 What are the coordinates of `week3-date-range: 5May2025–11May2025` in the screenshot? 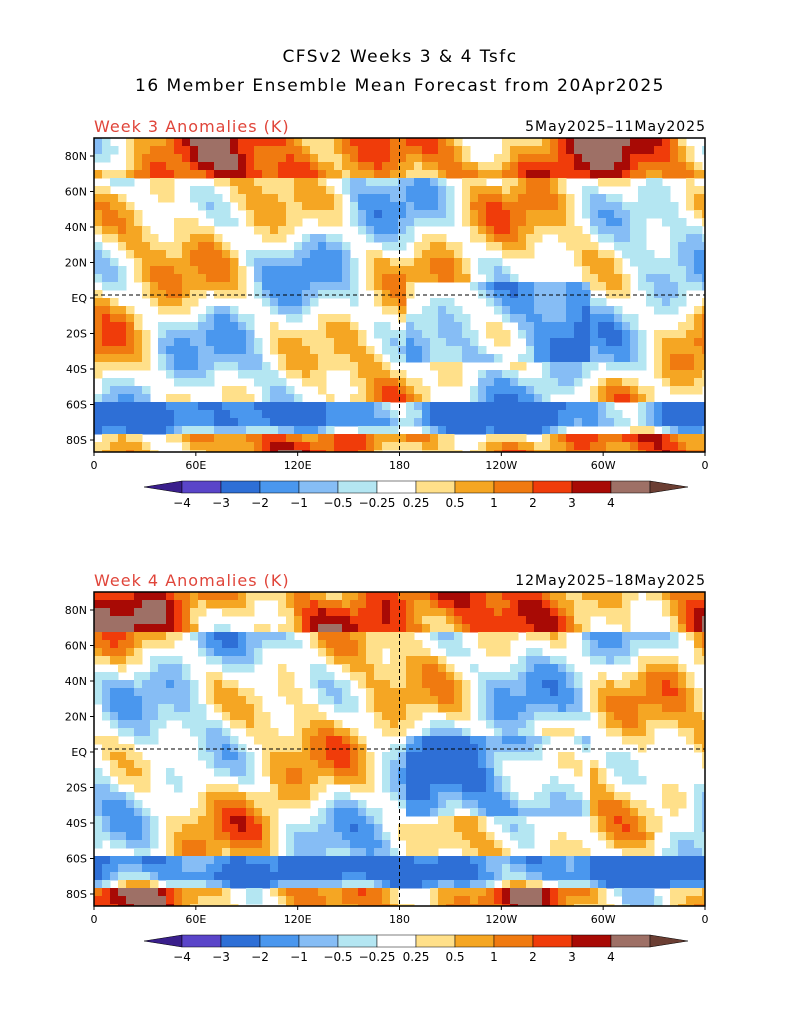 It's located at (615, 127).